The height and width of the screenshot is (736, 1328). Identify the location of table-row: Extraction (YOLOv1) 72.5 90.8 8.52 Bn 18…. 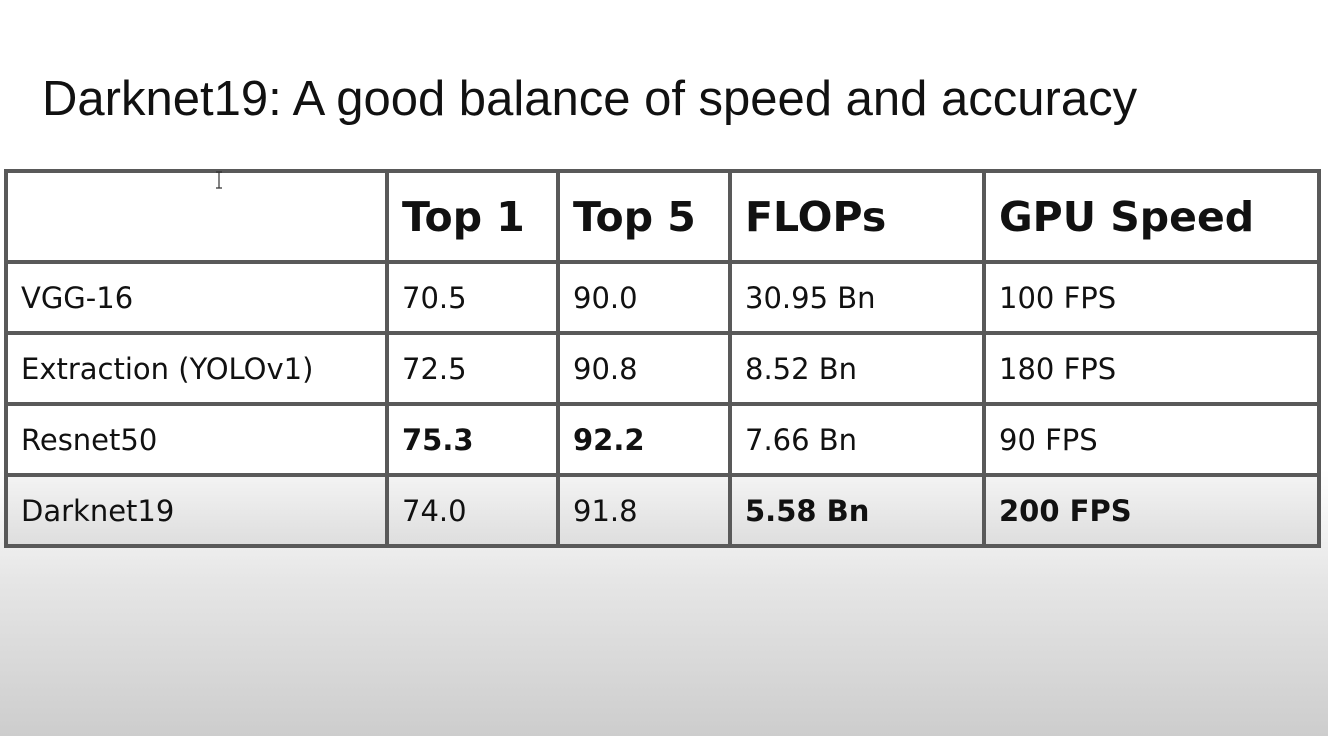
(662, 368).